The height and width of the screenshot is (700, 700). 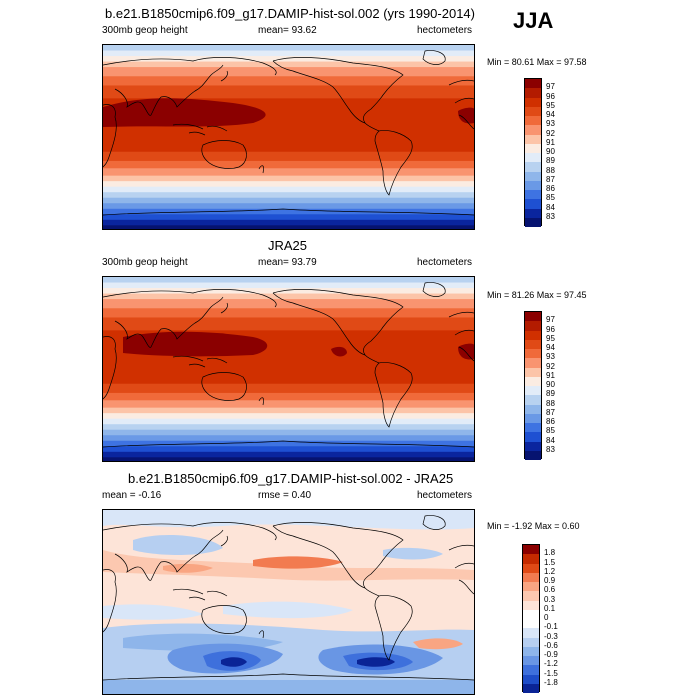 I want to click on colorbar-tick-label: 1.2, so click(x=550, y=571).